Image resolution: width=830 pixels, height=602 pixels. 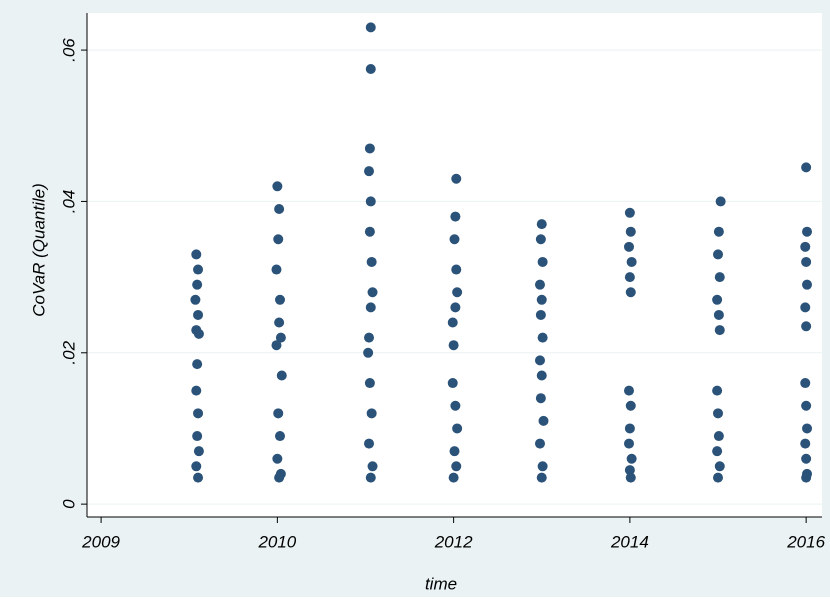 What do you see at coordinates (441, 583) in the screenshot?
I see `x-axis-title: time` at bounding box center [441, 583].